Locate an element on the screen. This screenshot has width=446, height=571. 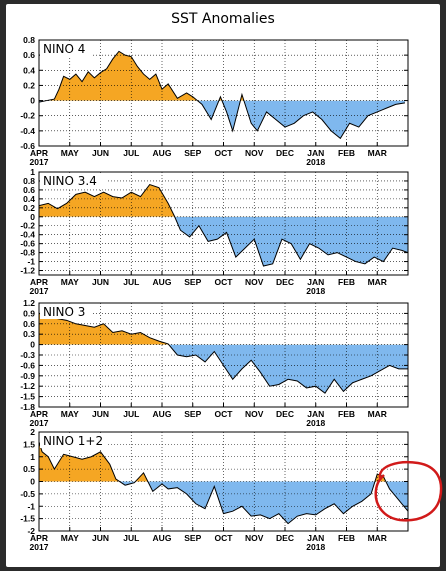
y-tick-label: 0.4 is located at coordinates (29, 199).